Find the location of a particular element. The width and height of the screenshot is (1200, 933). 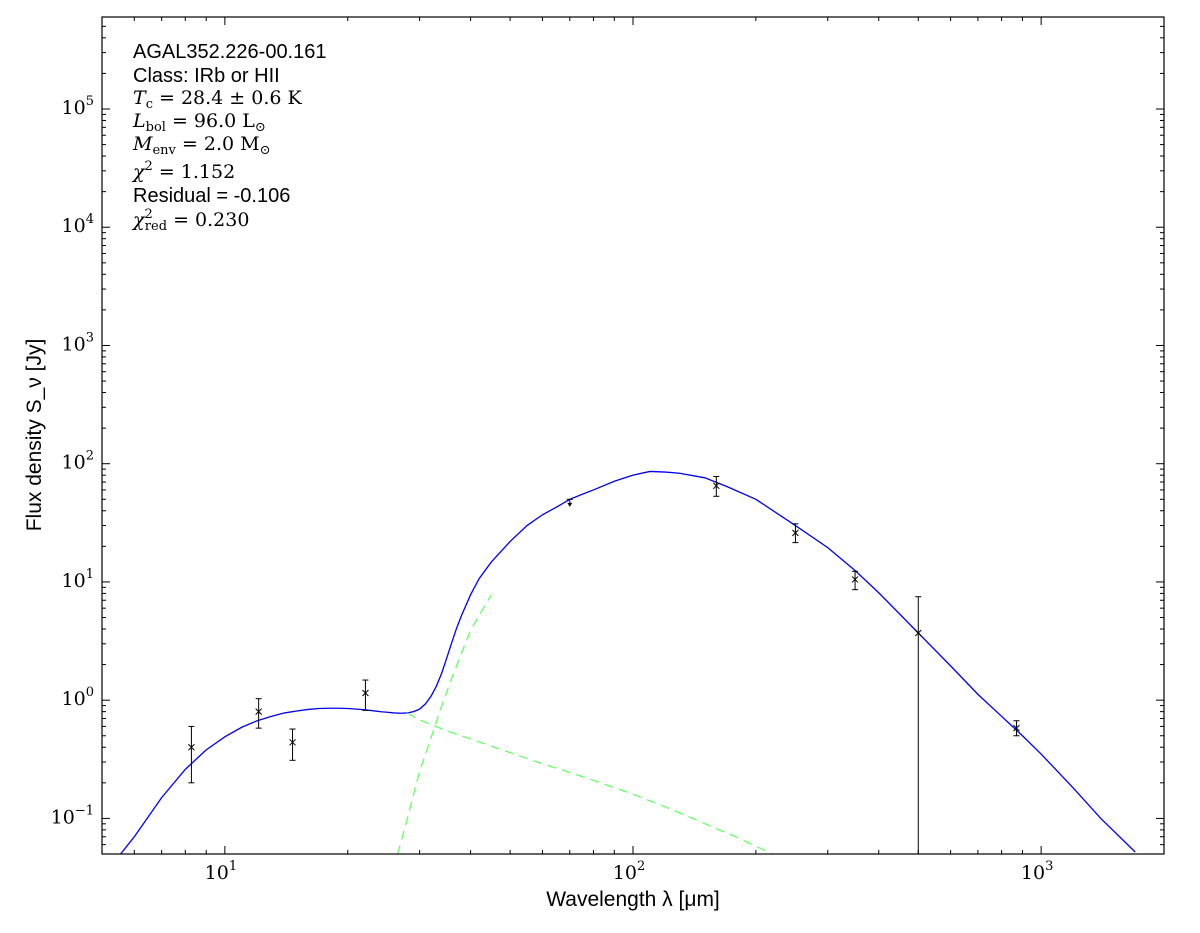

y-tick-label: 10⁴ is located at coordinates (78, 224).